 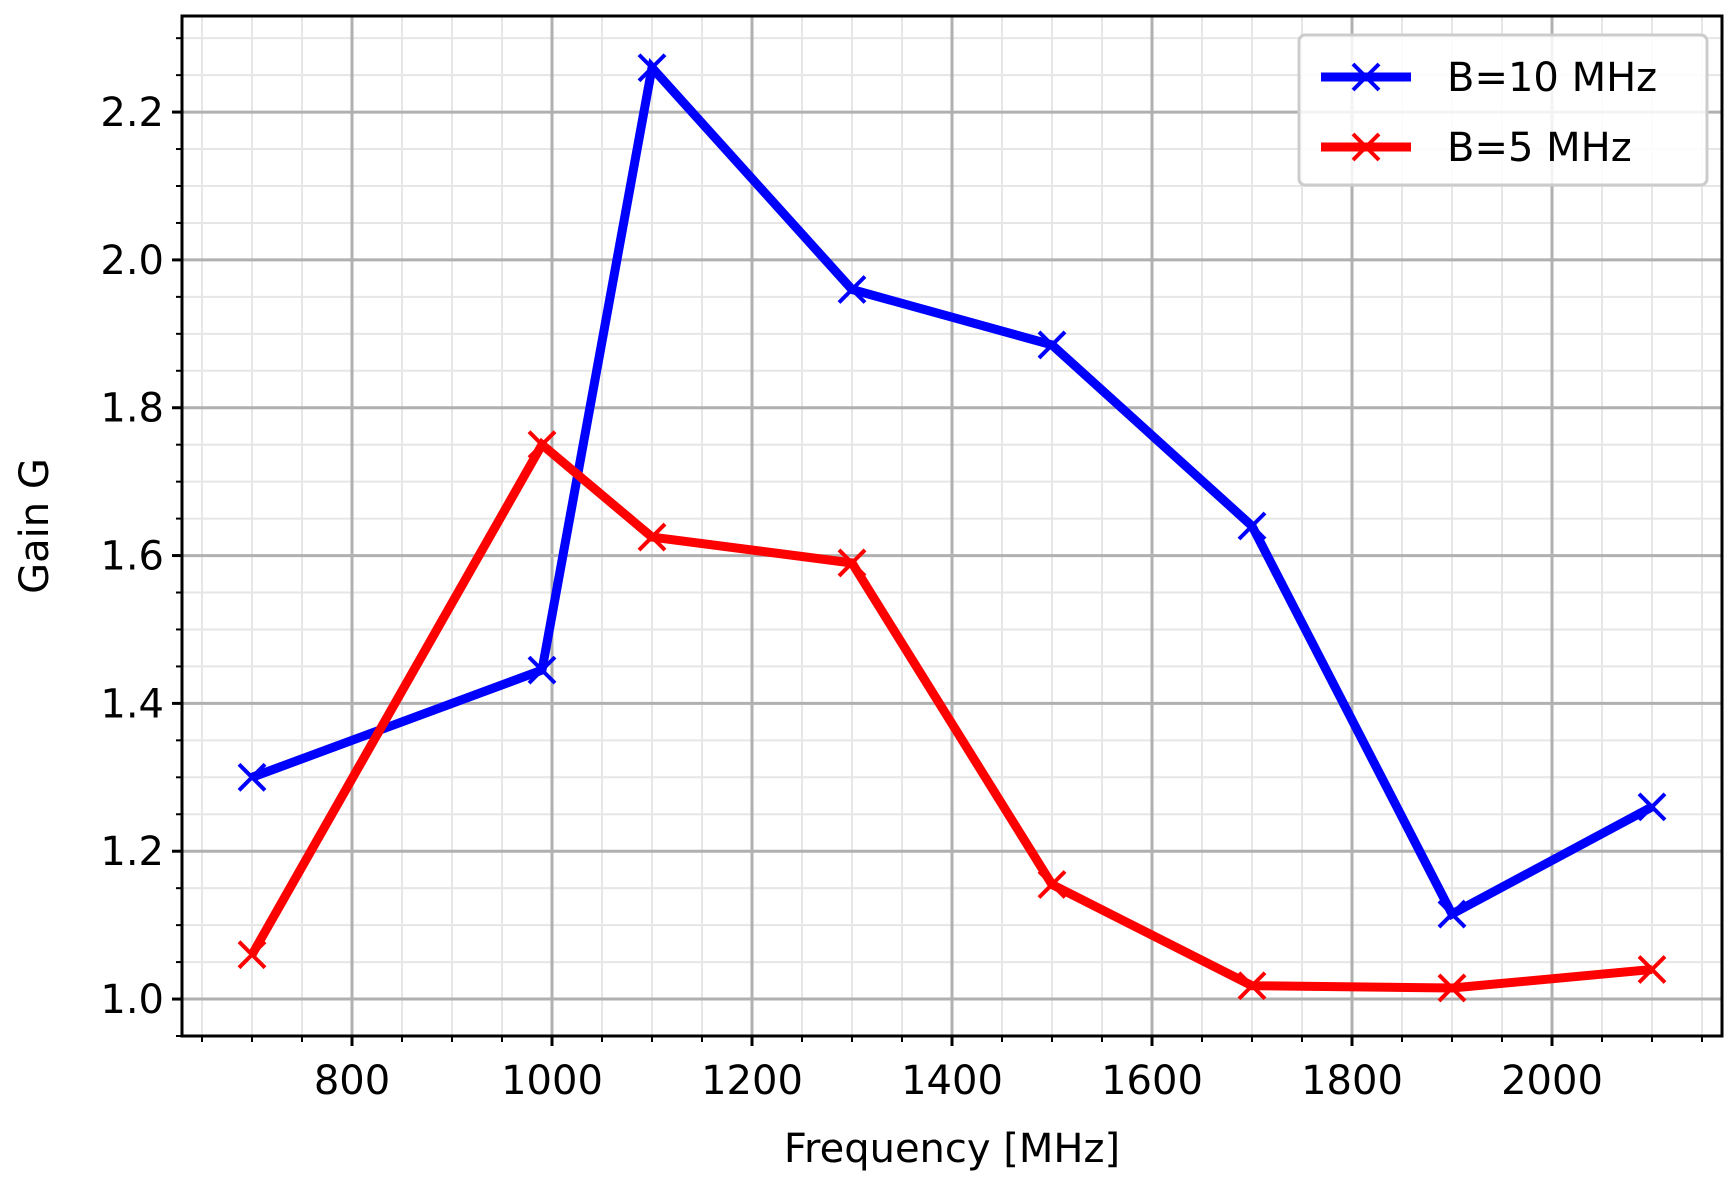 What do you see at coordinates (132, 113) in the screenshot?
I see `y-tick-label: 2.2` at bounding box center [132, 113].